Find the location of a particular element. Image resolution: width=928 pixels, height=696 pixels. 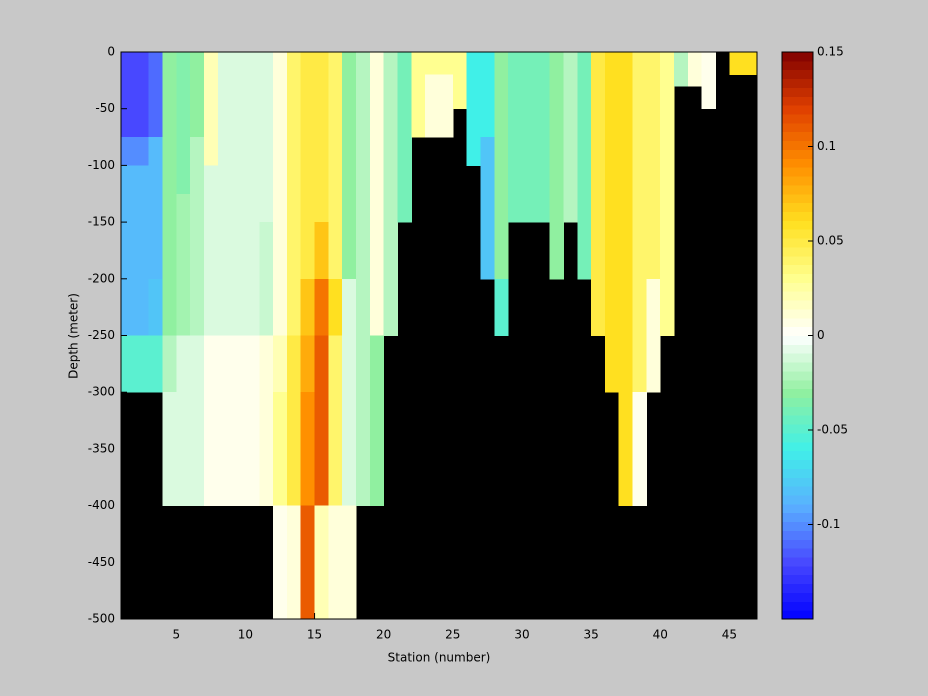

y-tick-label: -400 is located at coordinates (101, 505).